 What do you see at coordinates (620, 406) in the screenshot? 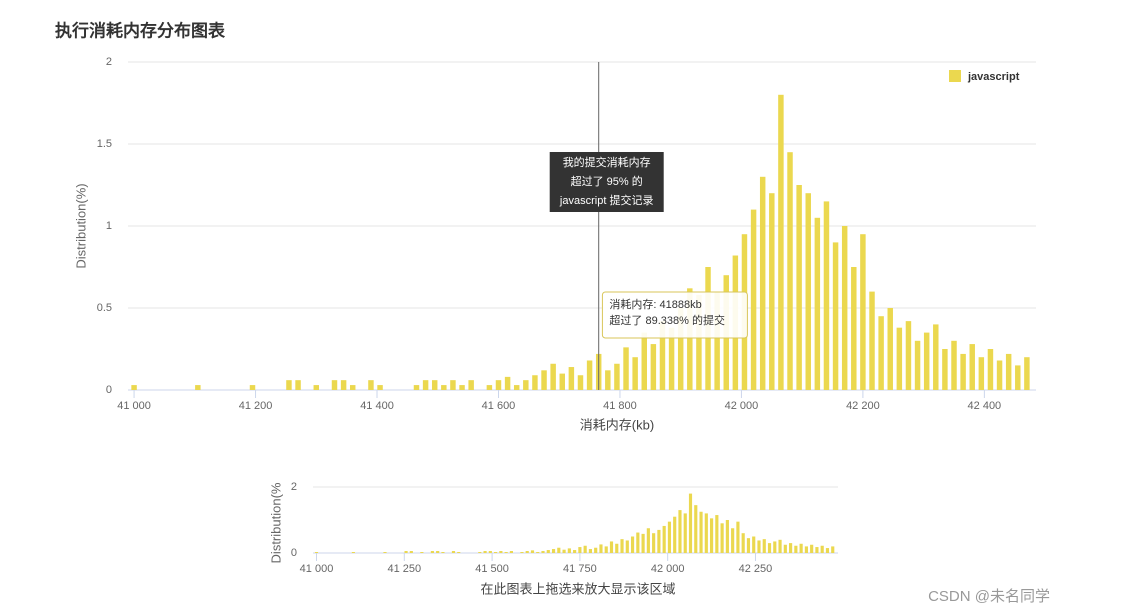
I see `x-tick-label: 41 800` at bounding box center [620, 406].